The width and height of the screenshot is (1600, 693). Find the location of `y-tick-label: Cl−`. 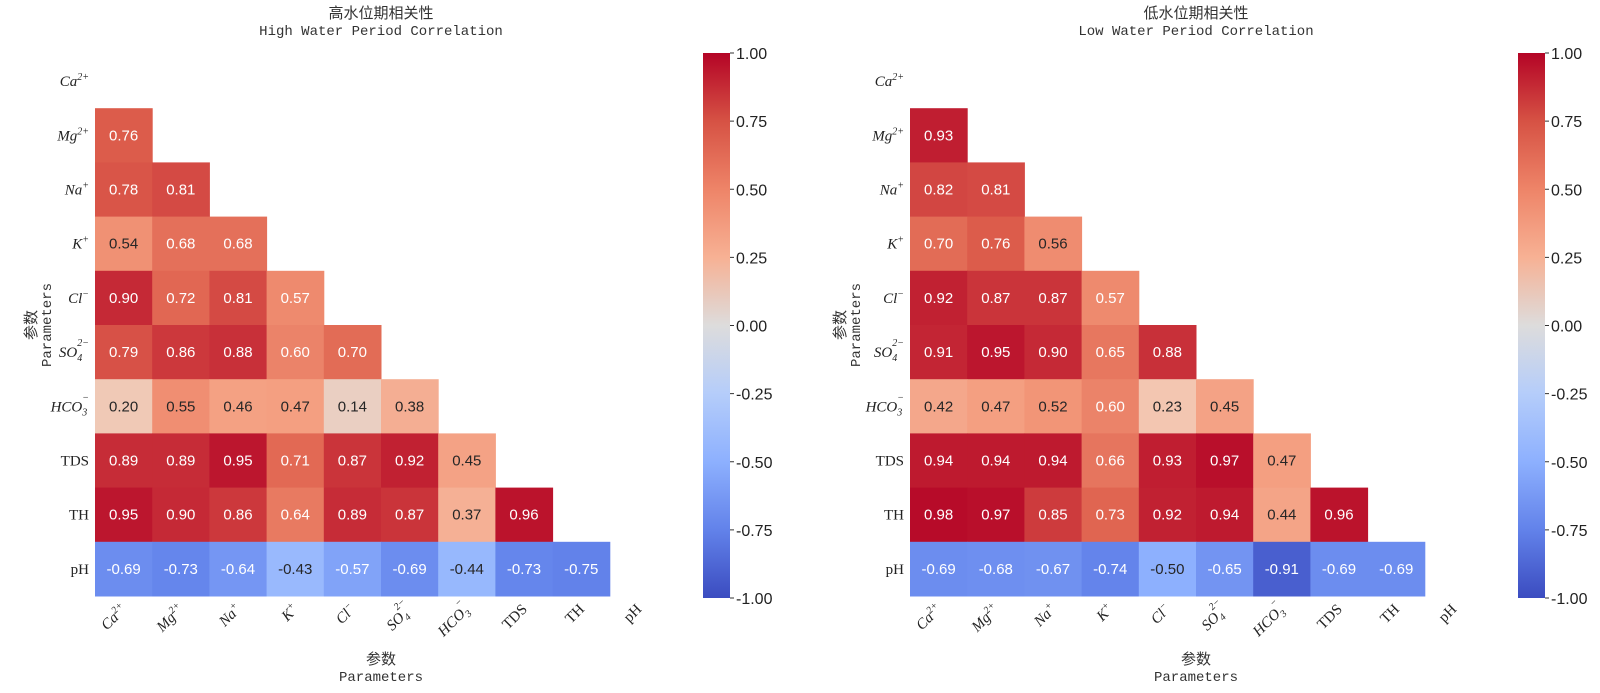

y-tick-label: Cl− is located at coordinates (893, 298).